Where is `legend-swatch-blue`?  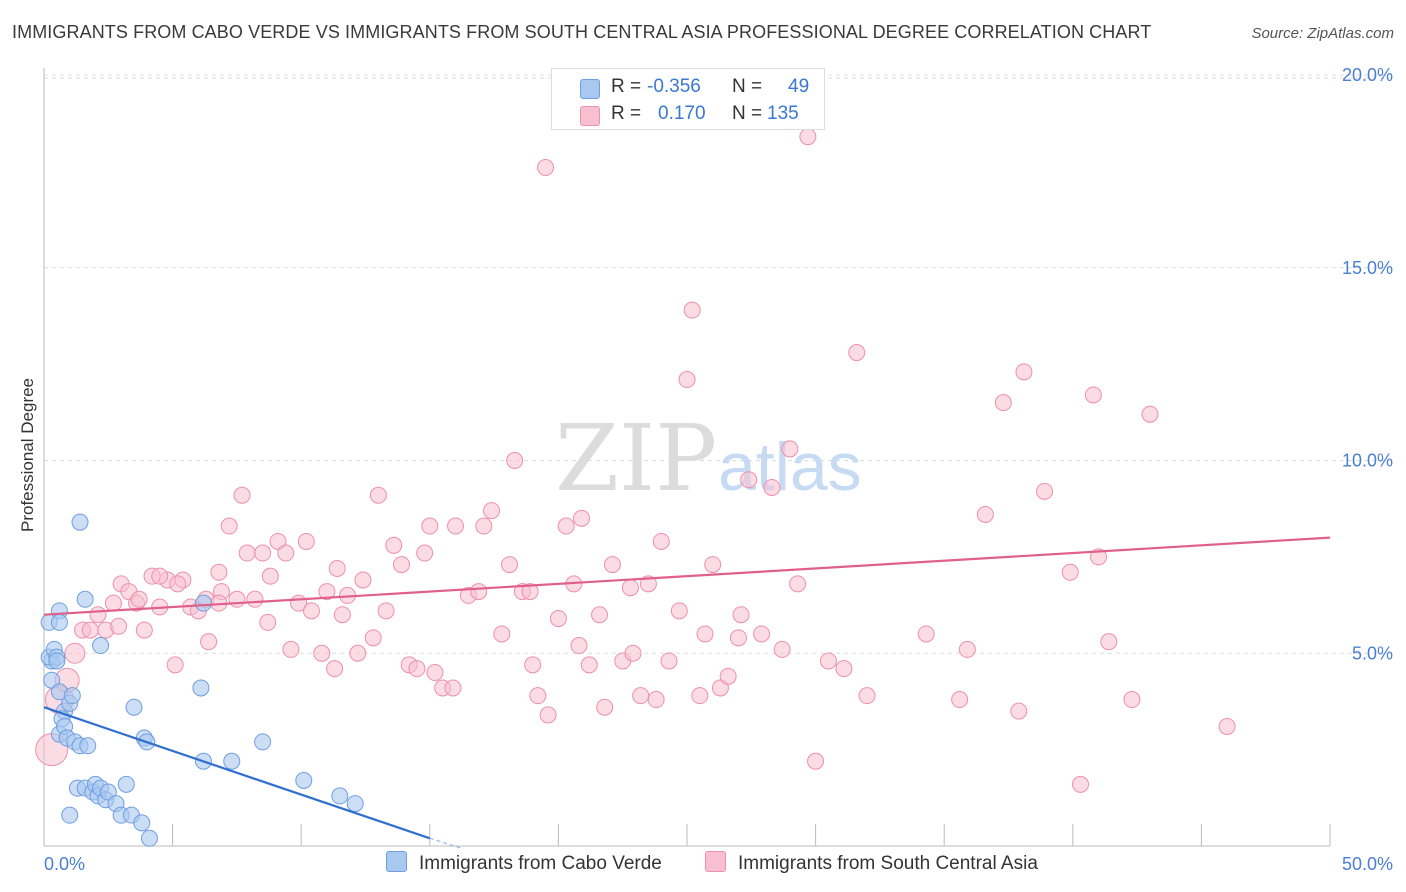
legend-swatch-blue is located at coordinates (396, 861).